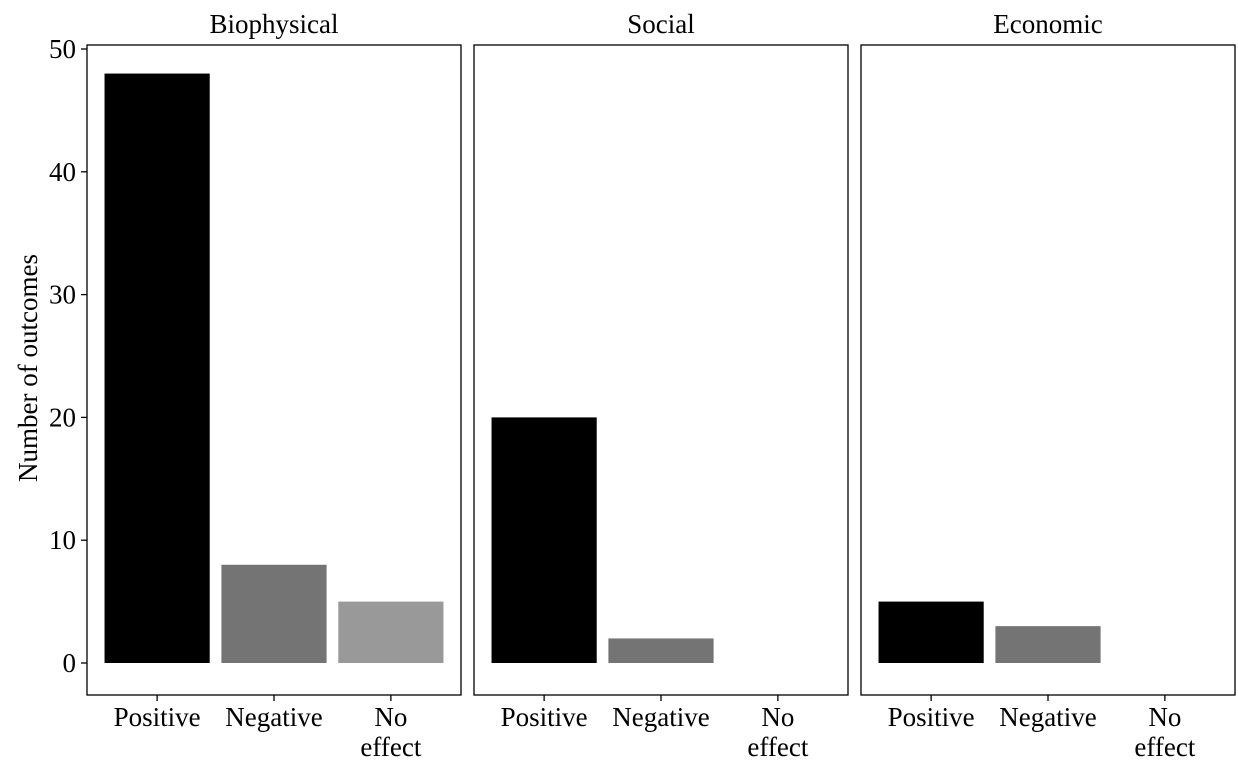 This screenshot has height=763, width=1238. What do you see at coordinates (661, 24) in the screenshot?
I see `facet-title: Social` at bounding box center [661, 24].